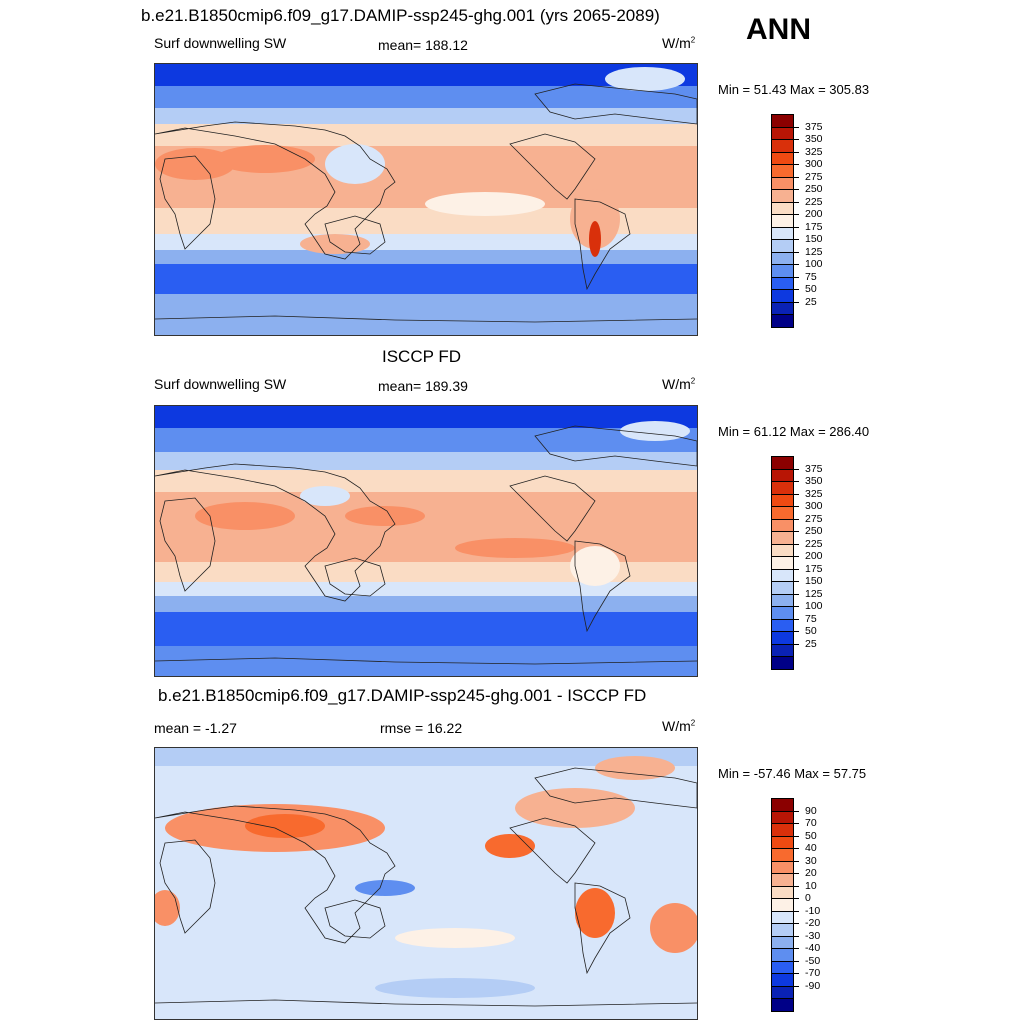  I want to click on panel-3-units: W/m2, so click(679, 726).